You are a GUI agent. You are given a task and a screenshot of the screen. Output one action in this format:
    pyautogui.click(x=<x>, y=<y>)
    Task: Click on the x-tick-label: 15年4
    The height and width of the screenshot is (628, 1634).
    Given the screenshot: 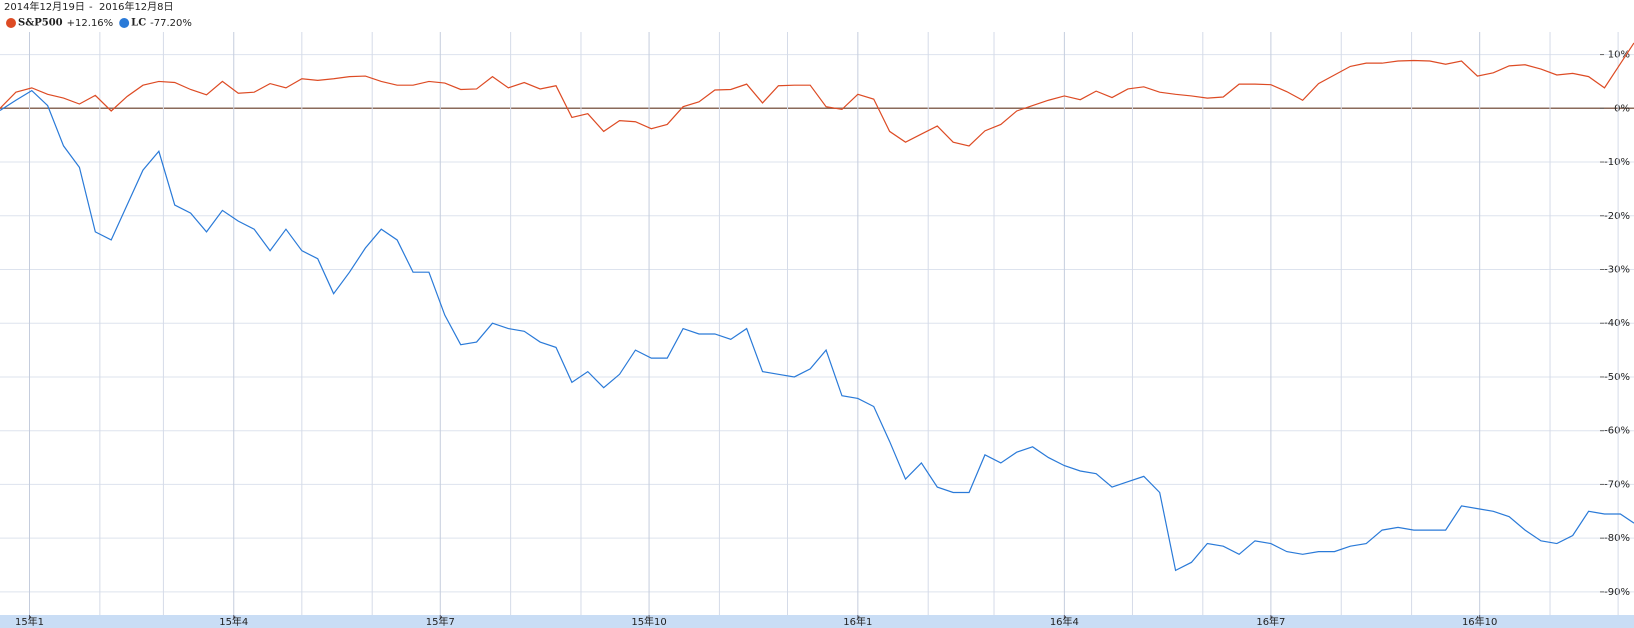 What is the action you would take?
    pyautogui.click(x=233, y=621)
    